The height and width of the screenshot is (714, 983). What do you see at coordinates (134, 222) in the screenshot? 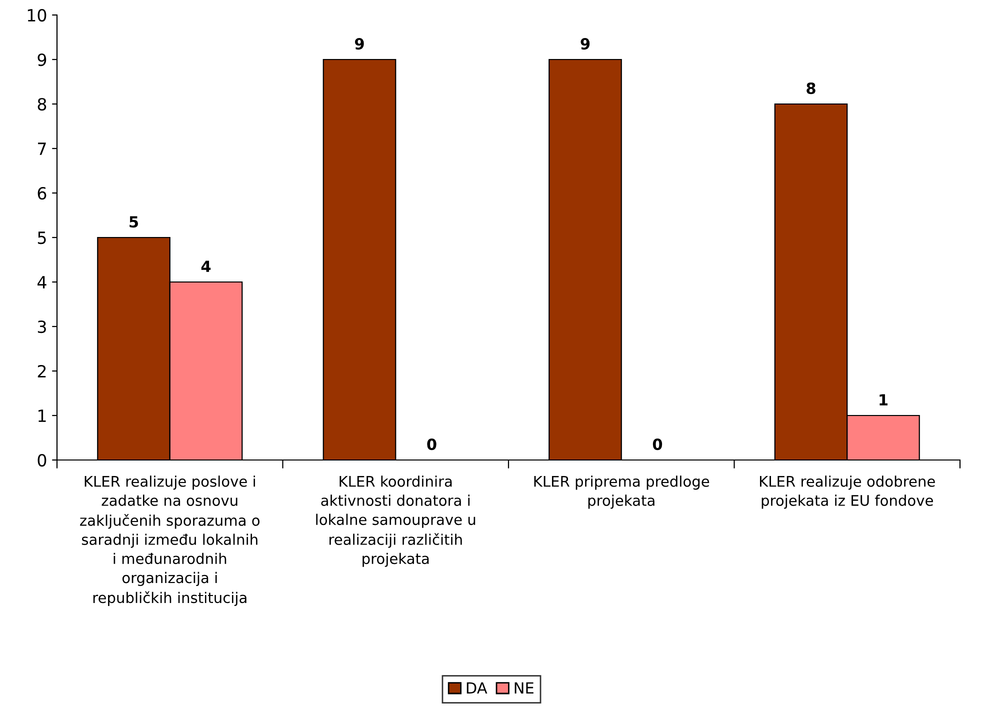
I see `data-label: 5` at bounding box center [134, 222].